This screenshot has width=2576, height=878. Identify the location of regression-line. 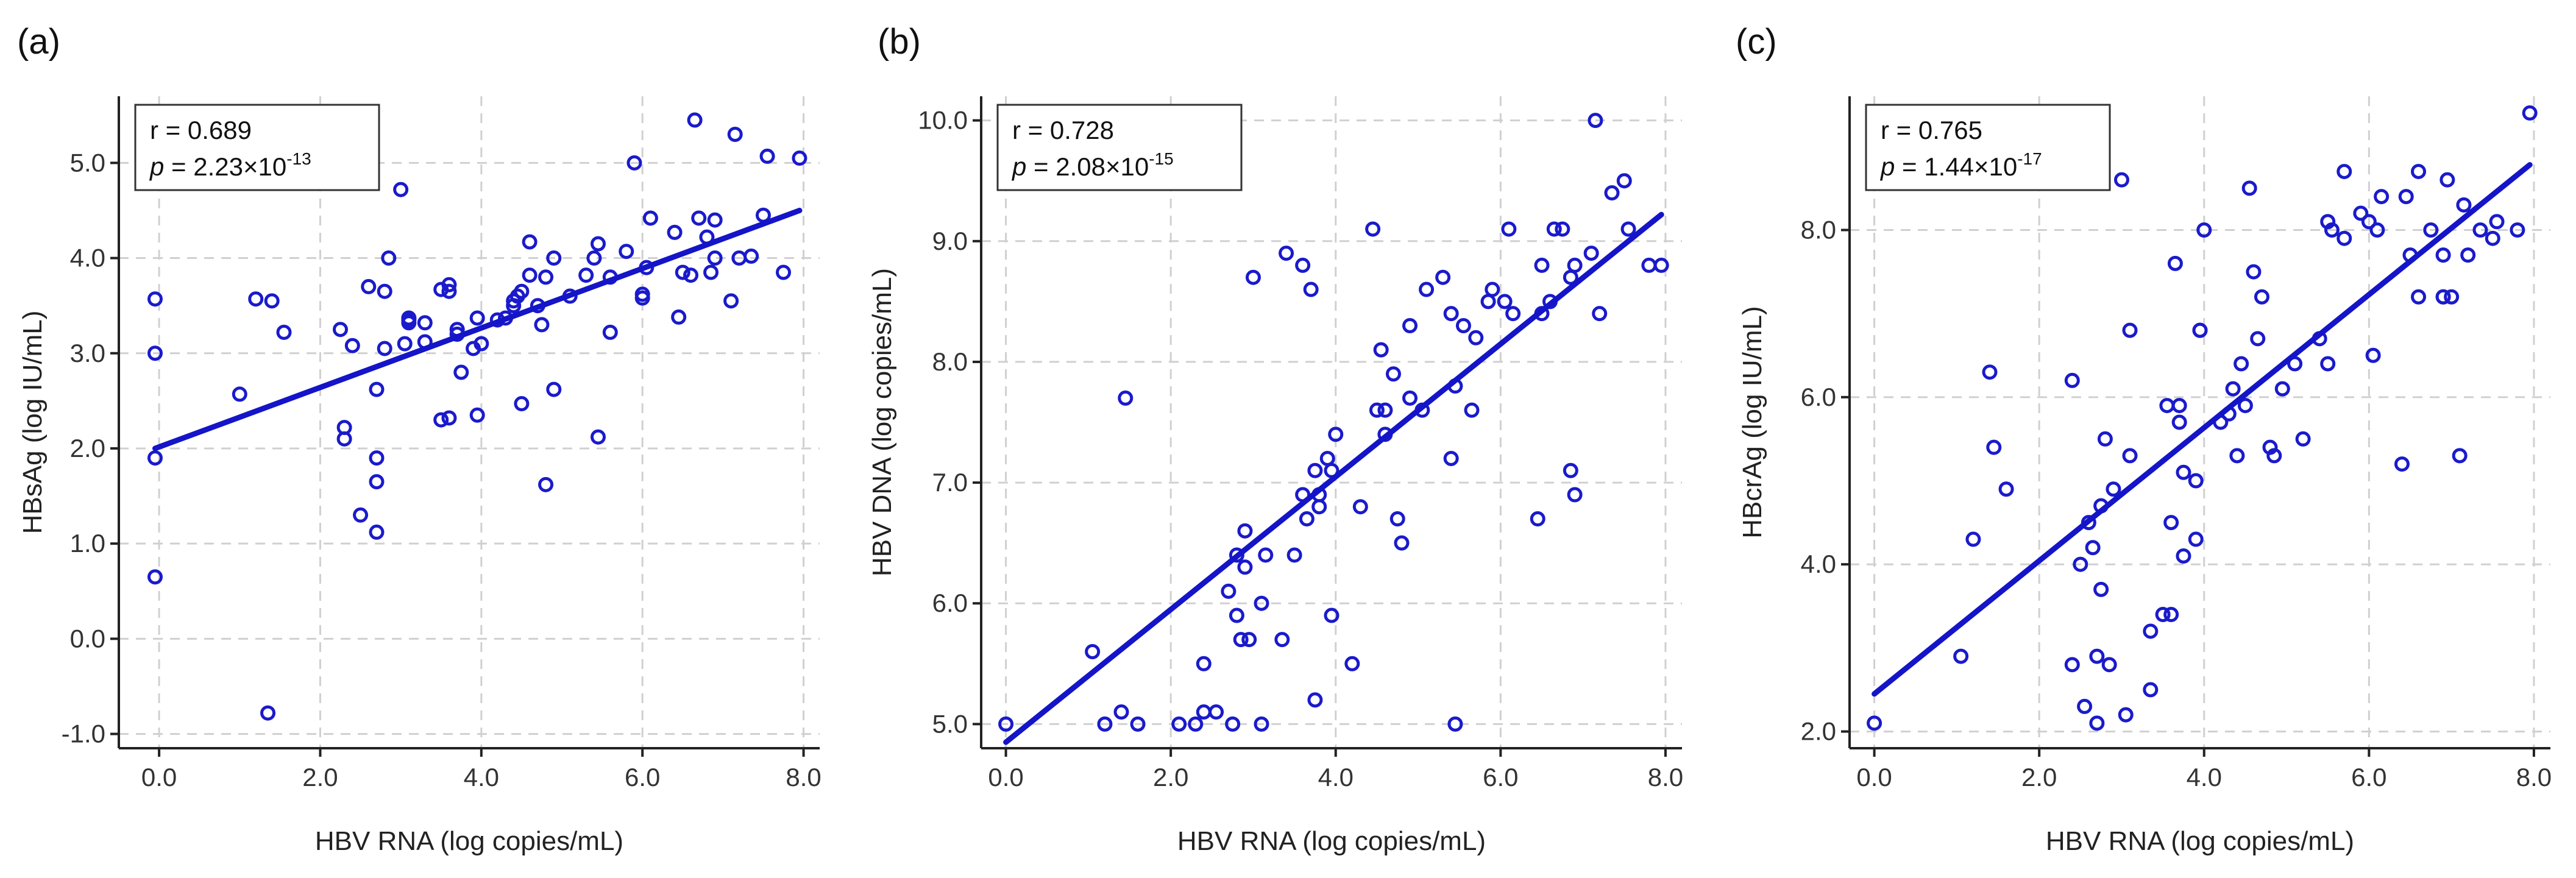
(478, 329).